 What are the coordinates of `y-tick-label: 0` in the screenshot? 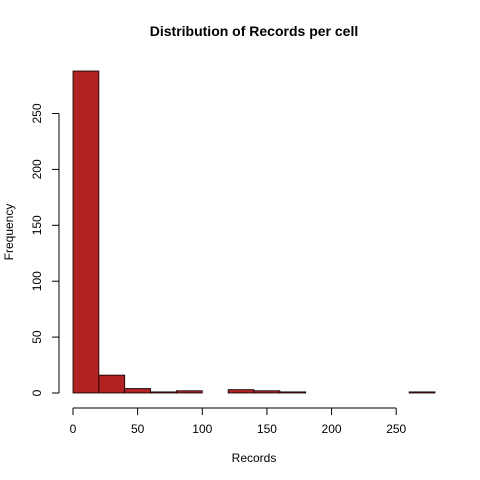 It's located at (37, 392).